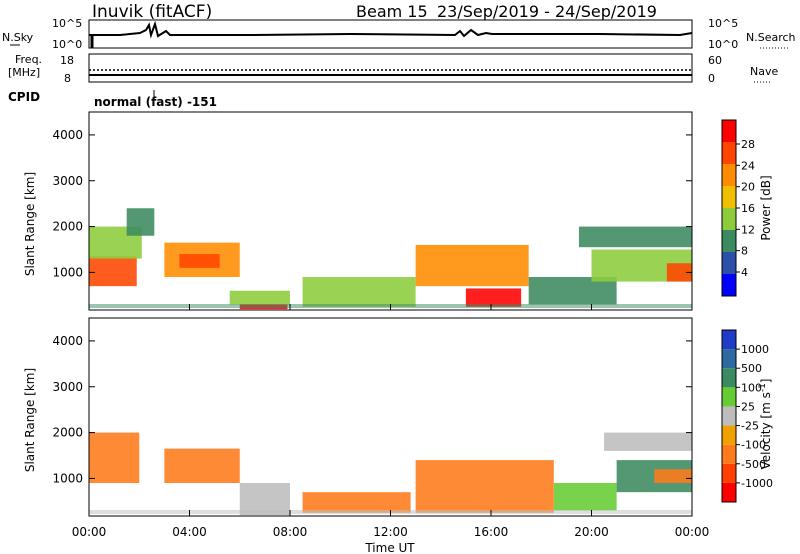  What do you see at coordinates (771, 37) in the screenshot?
I see `nsearch-label: N.Search` at bounding box center [771, 37].